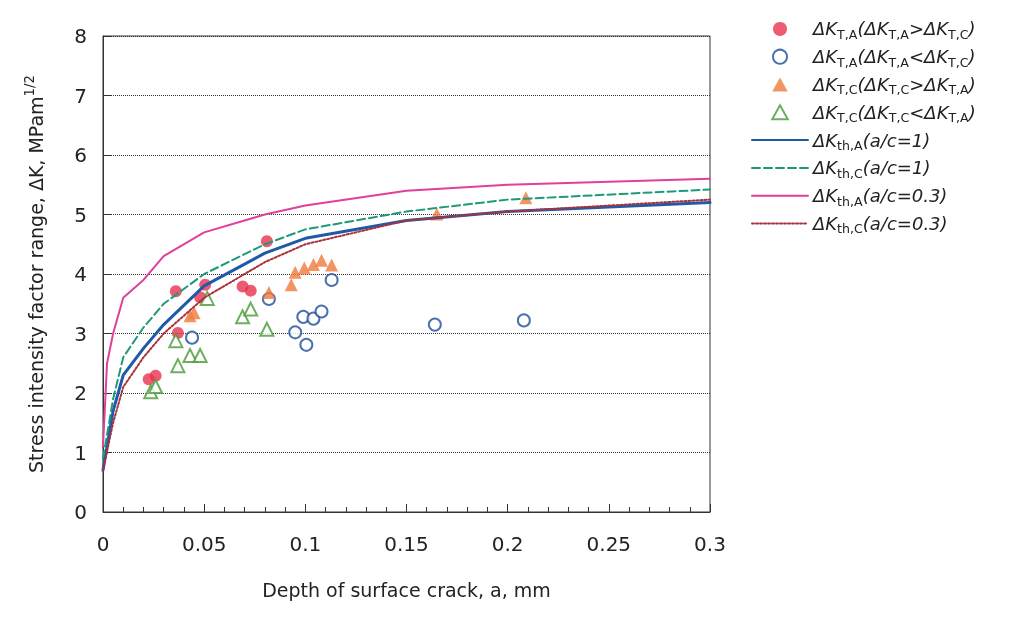 The image size is (1032, 634). Describe the element at coordinates (80, 155) in the screenshot. I see `y-tick-label: 6` at that location.